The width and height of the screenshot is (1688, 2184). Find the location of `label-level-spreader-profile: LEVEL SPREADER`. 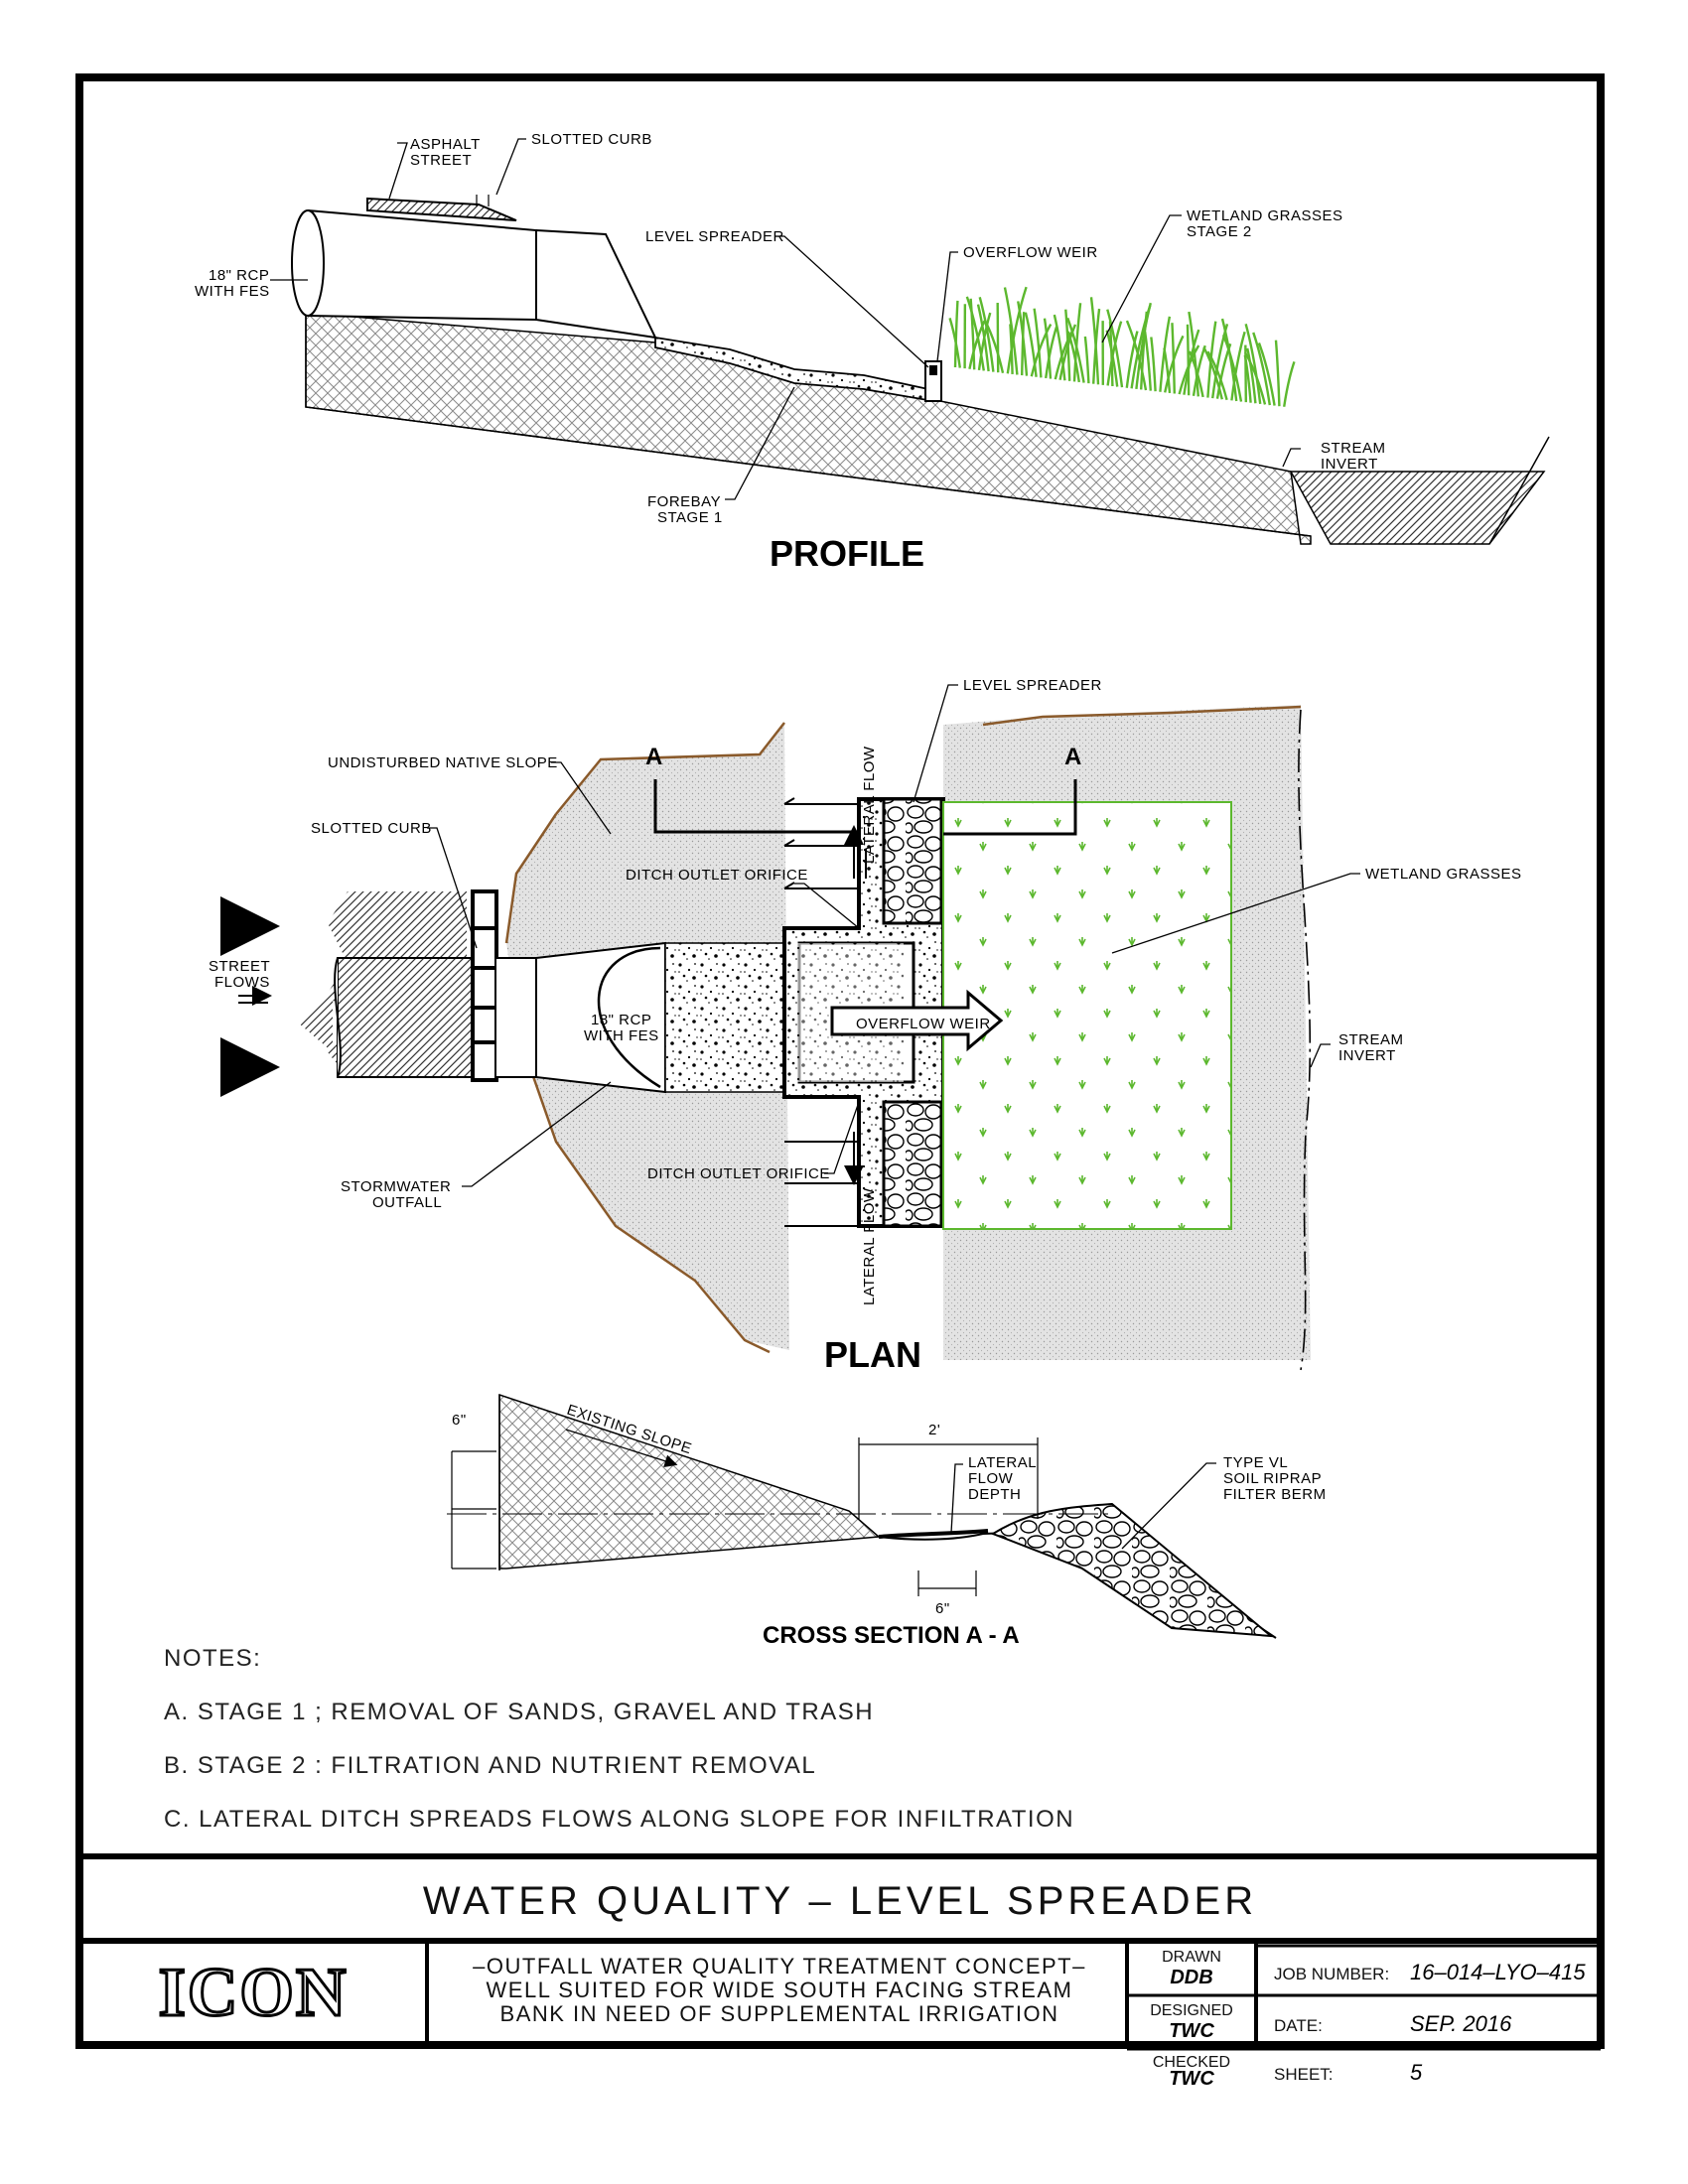

label-level-spreader-profile: LEVEL SPREADER is located at coordinates (714, 236).